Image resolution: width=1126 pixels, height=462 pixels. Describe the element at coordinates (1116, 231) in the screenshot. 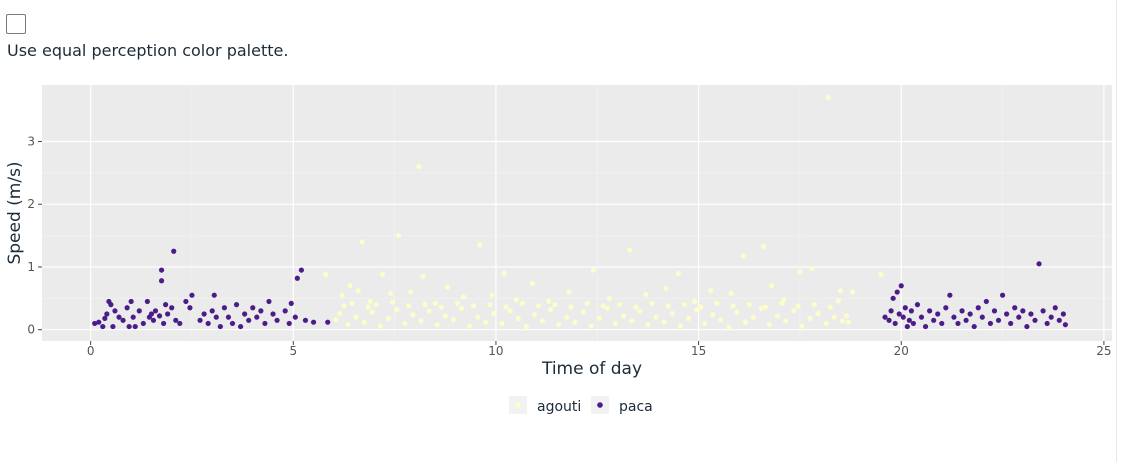

I see `panel-divider` at that location.